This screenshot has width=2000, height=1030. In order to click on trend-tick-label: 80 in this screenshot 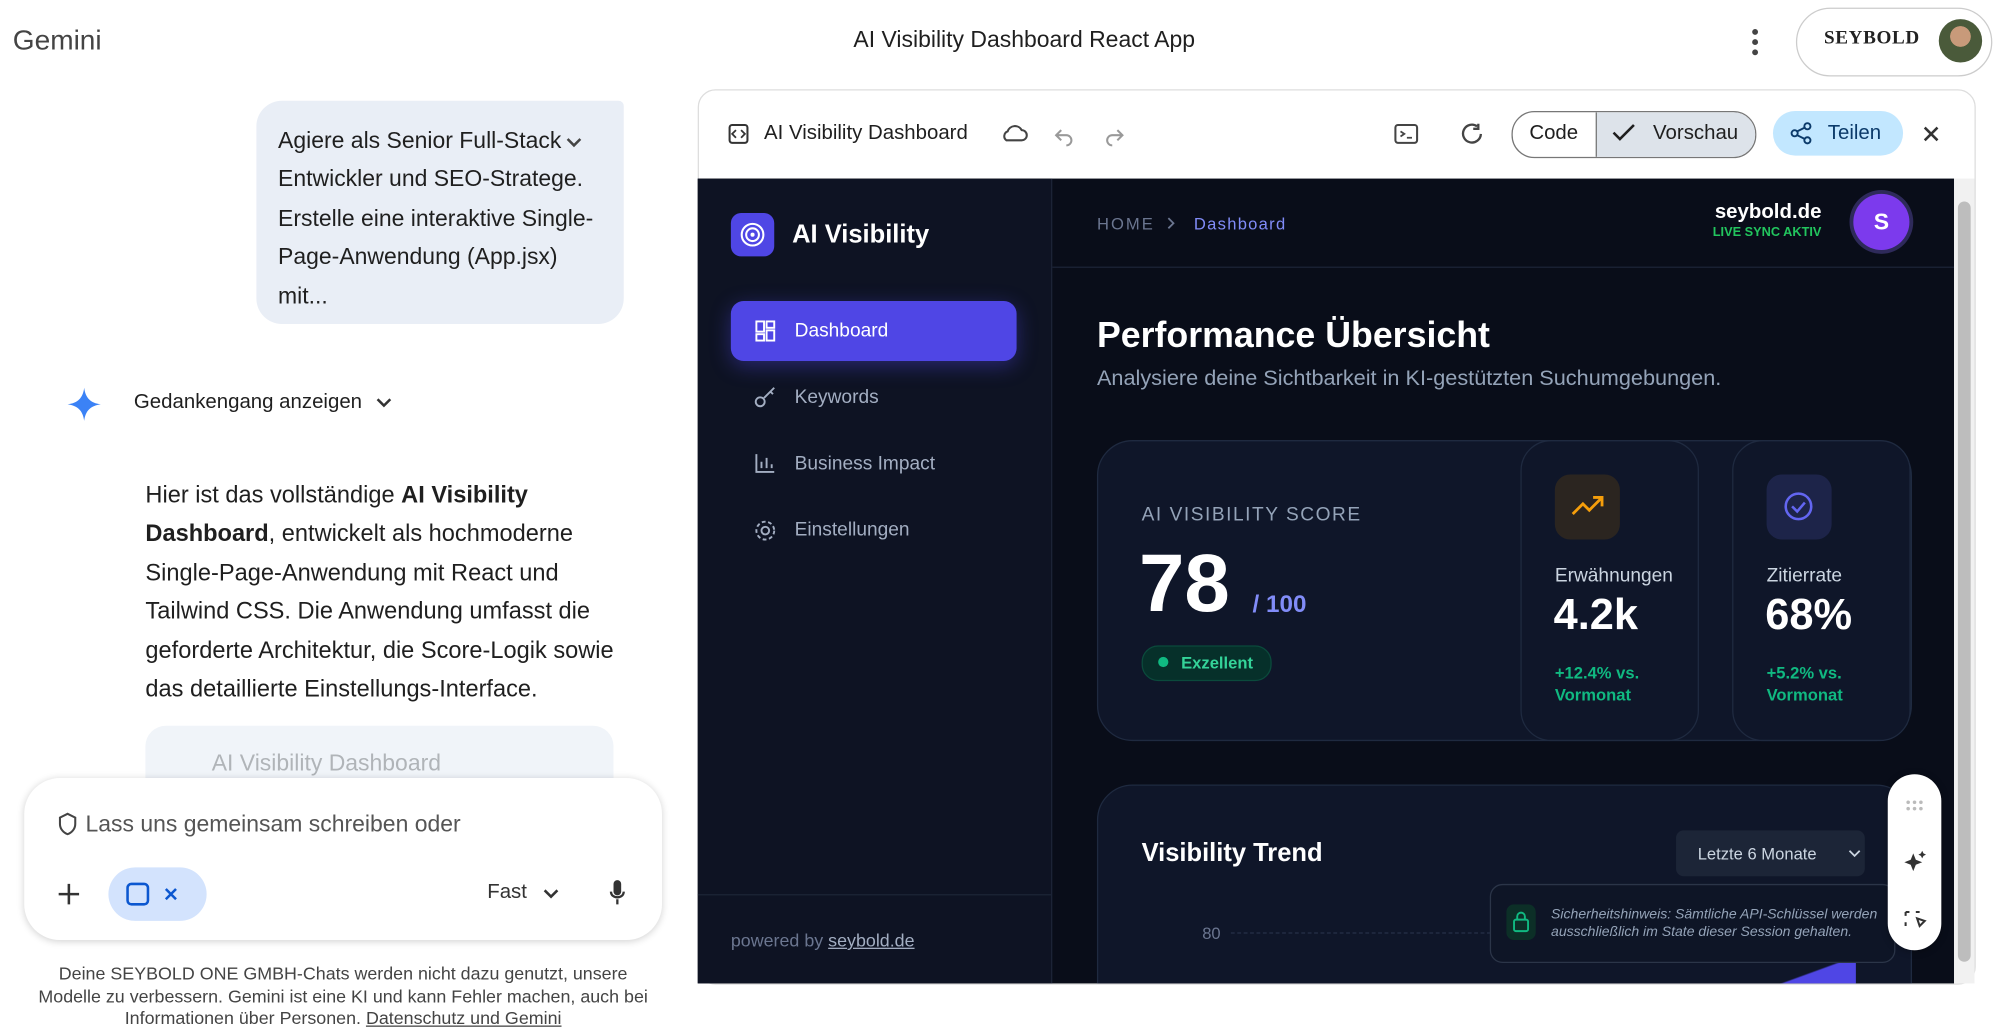, I will do `click(1211, 933)`.